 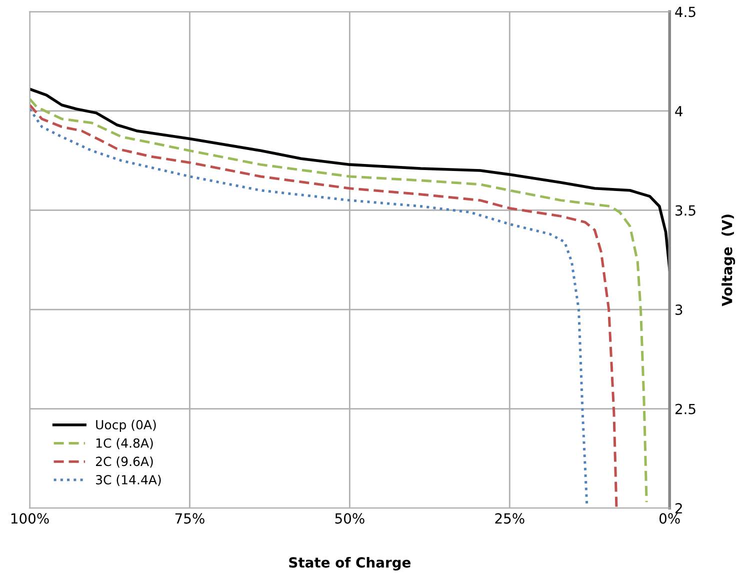 I want to click on legend-label: Uocp (0A), so click(x=126, y=426).